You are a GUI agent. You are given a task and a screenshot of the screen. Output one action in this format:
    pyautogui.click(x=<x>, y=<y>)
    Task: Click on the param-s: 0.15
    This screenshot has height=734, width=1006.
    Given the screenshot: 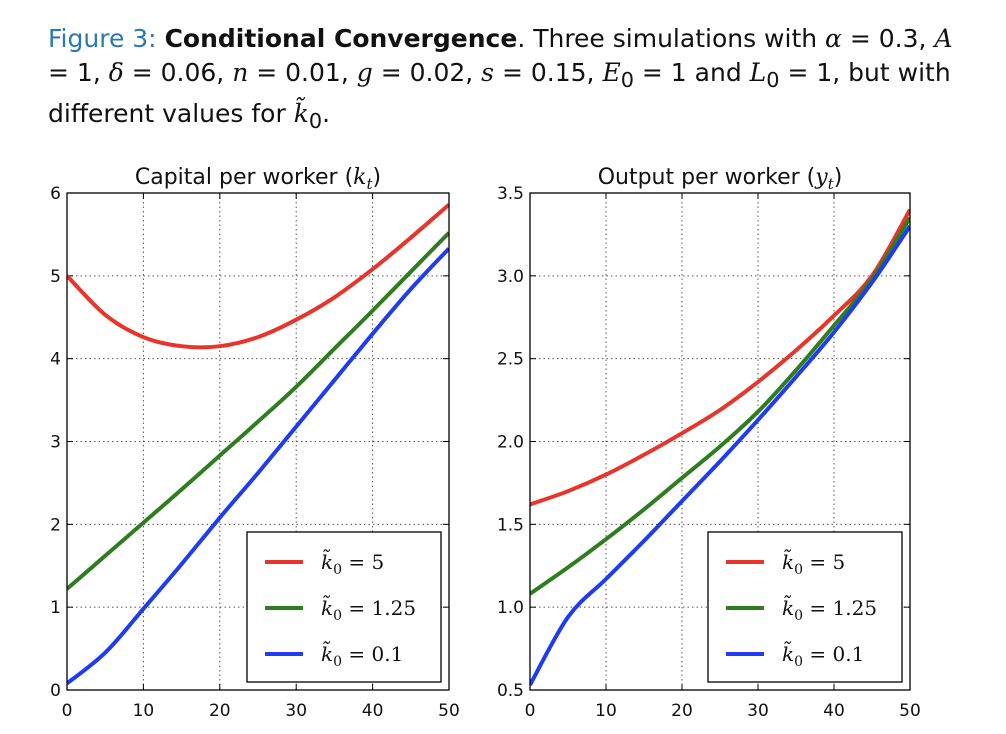 What is the action you would take?
    pyautogui.click(x=558, y=72)
    